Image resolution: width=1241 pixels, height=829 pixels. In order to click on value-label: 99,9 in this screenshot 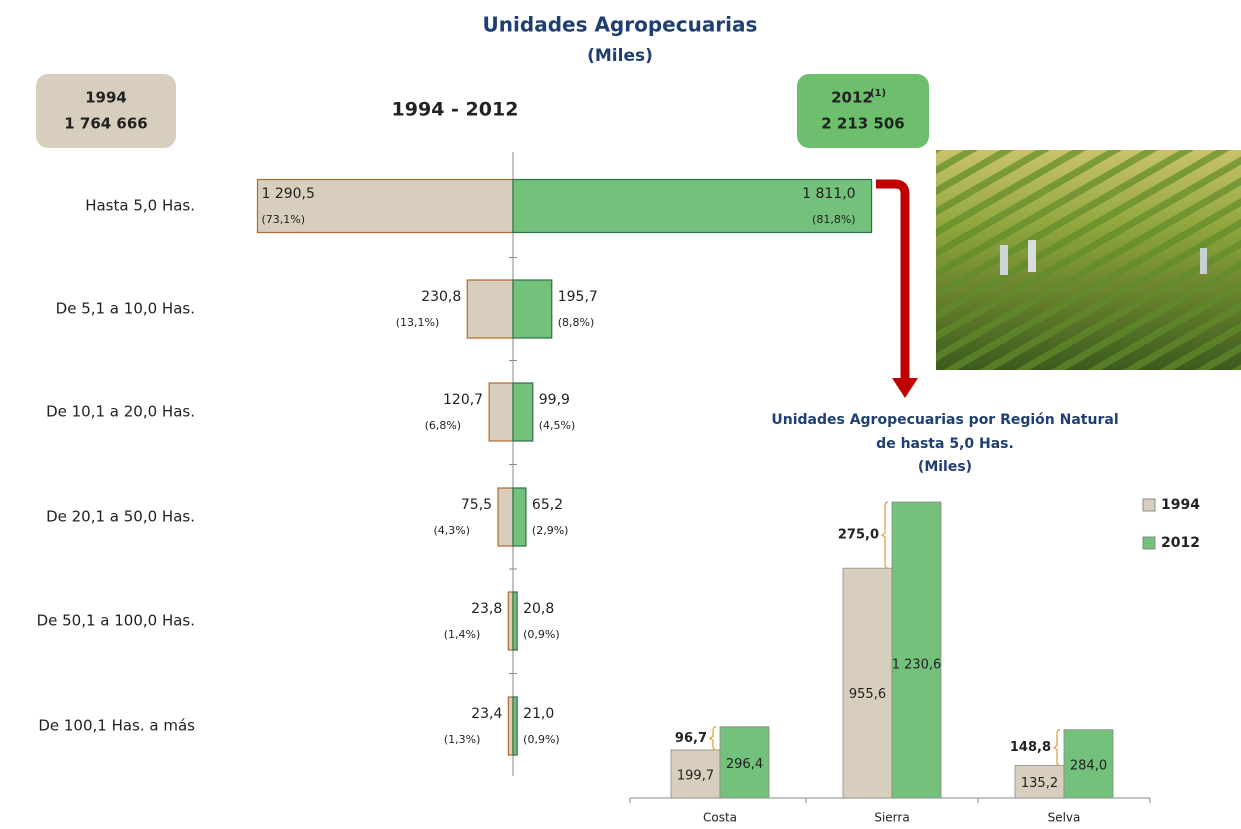, I will do `click(554, 400)`.